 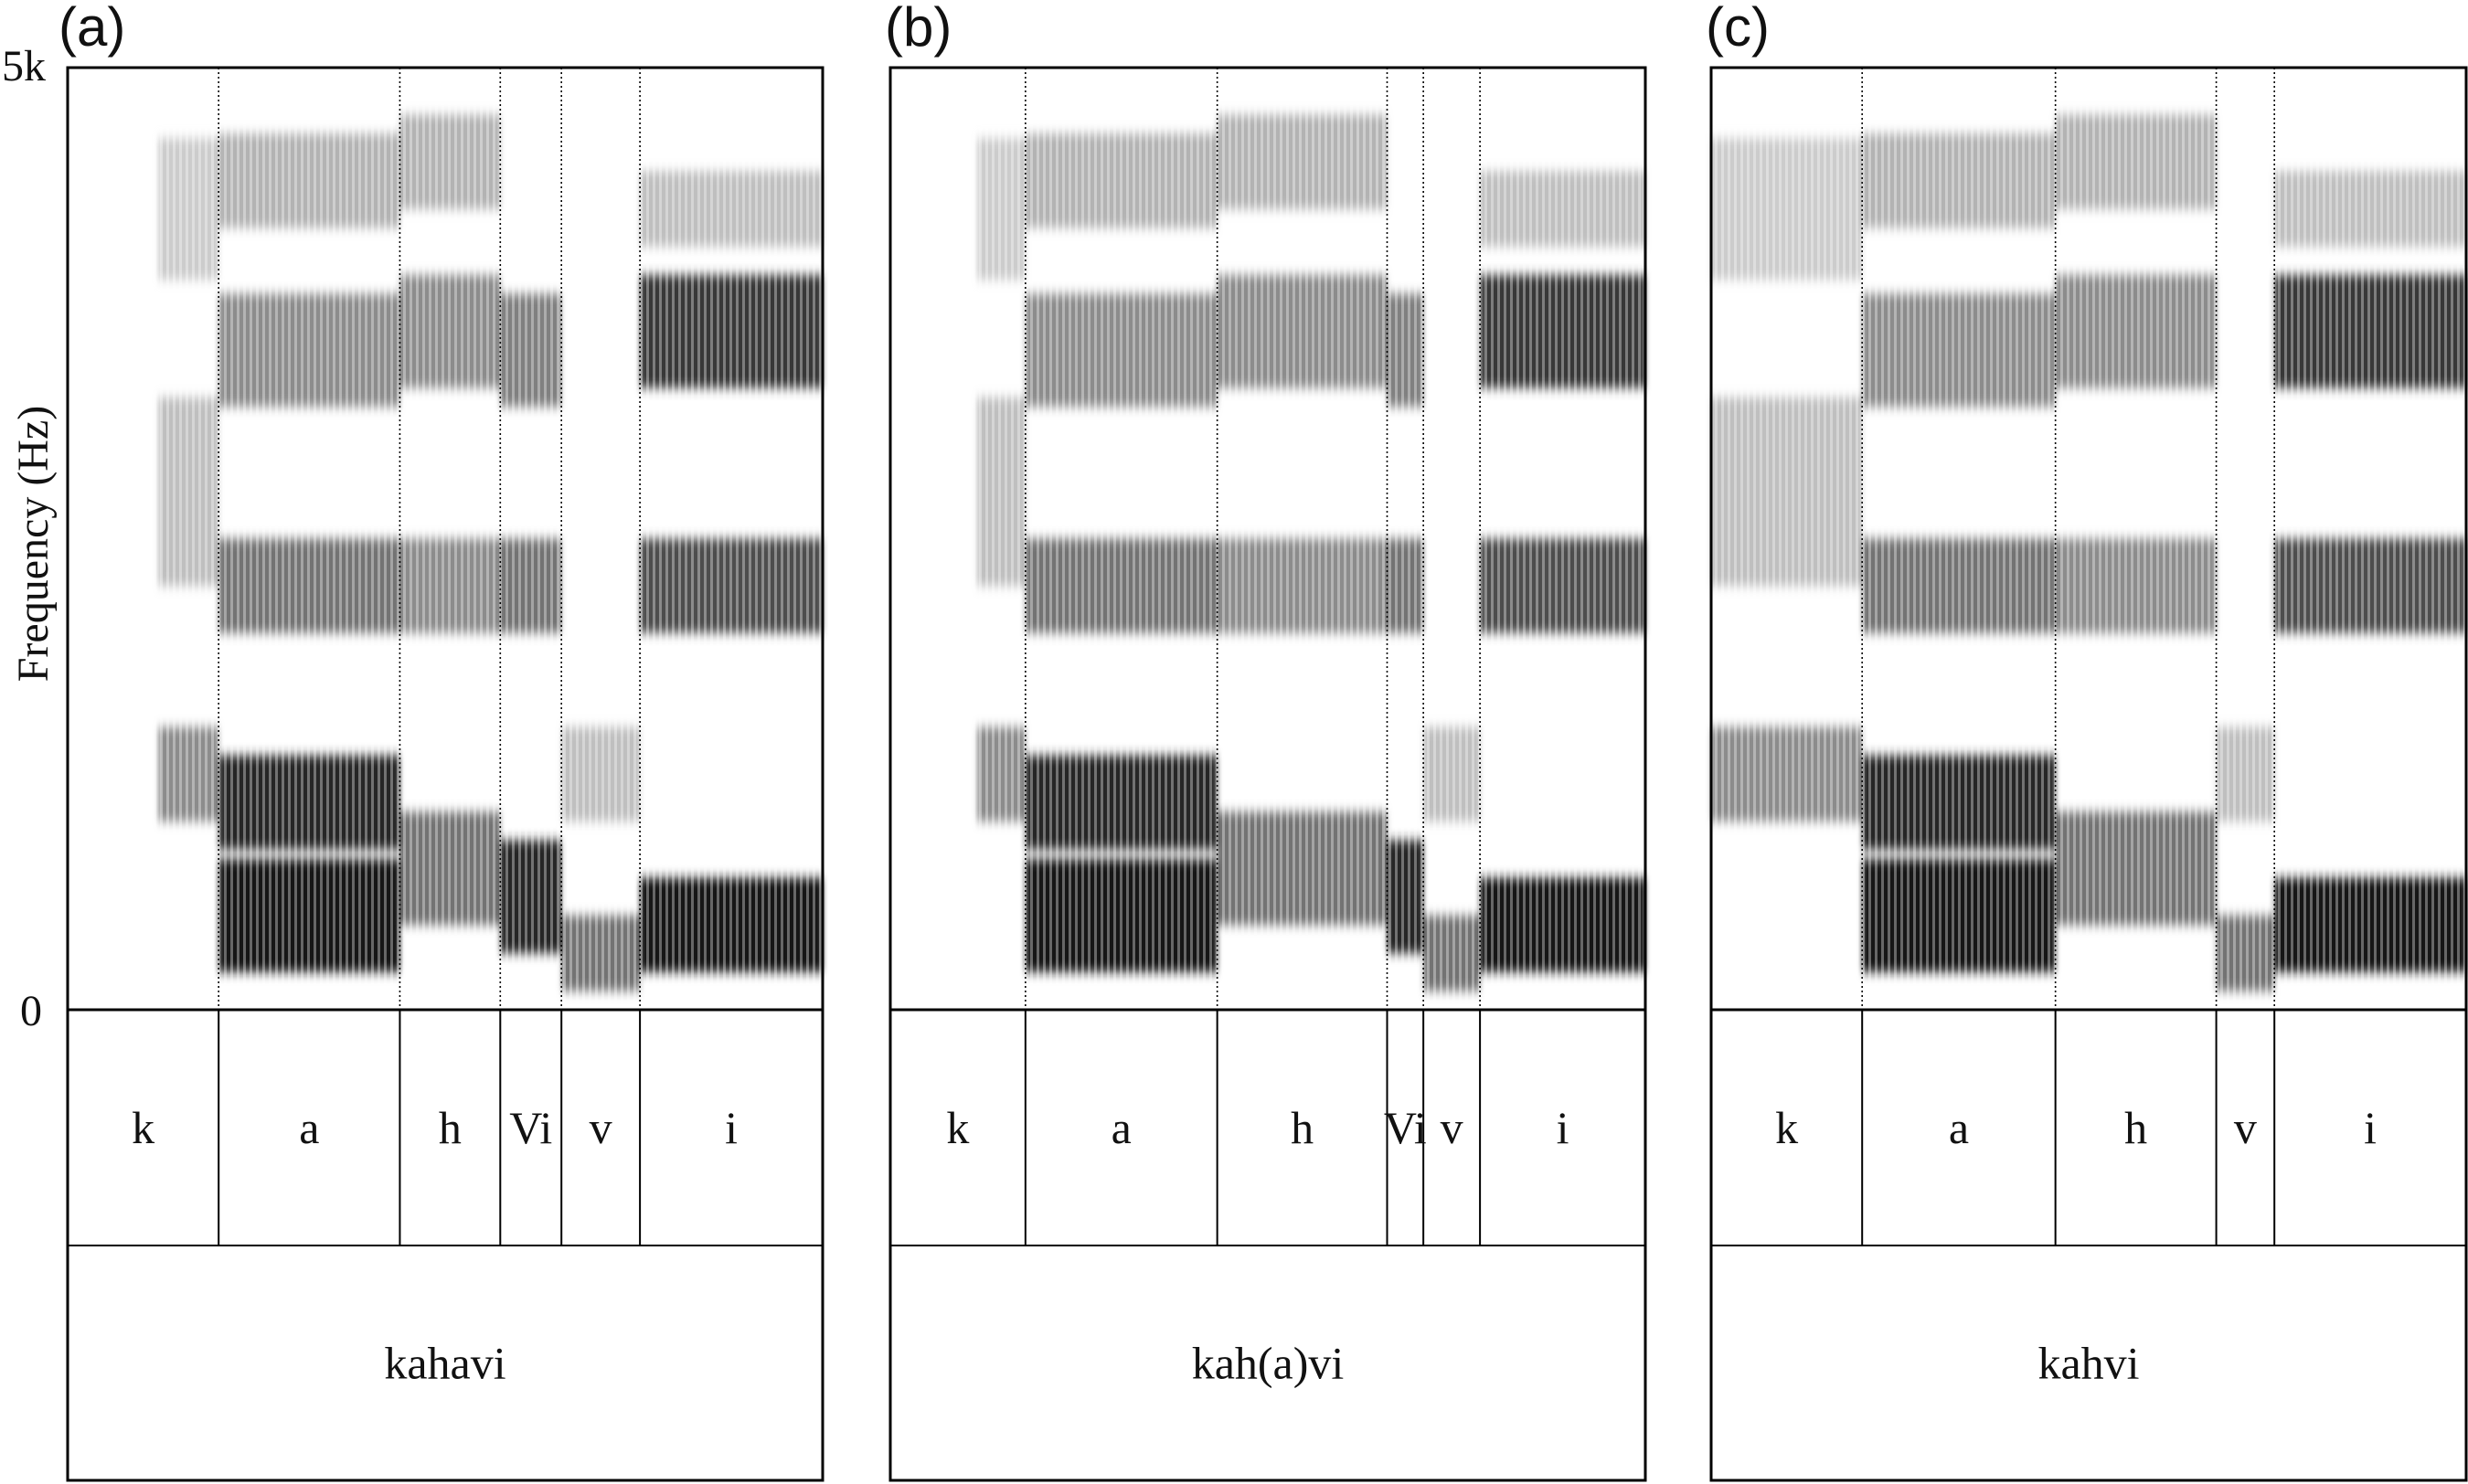 I want to click on panel-c-segment-boundaries, so click(x=2088, y=1128).